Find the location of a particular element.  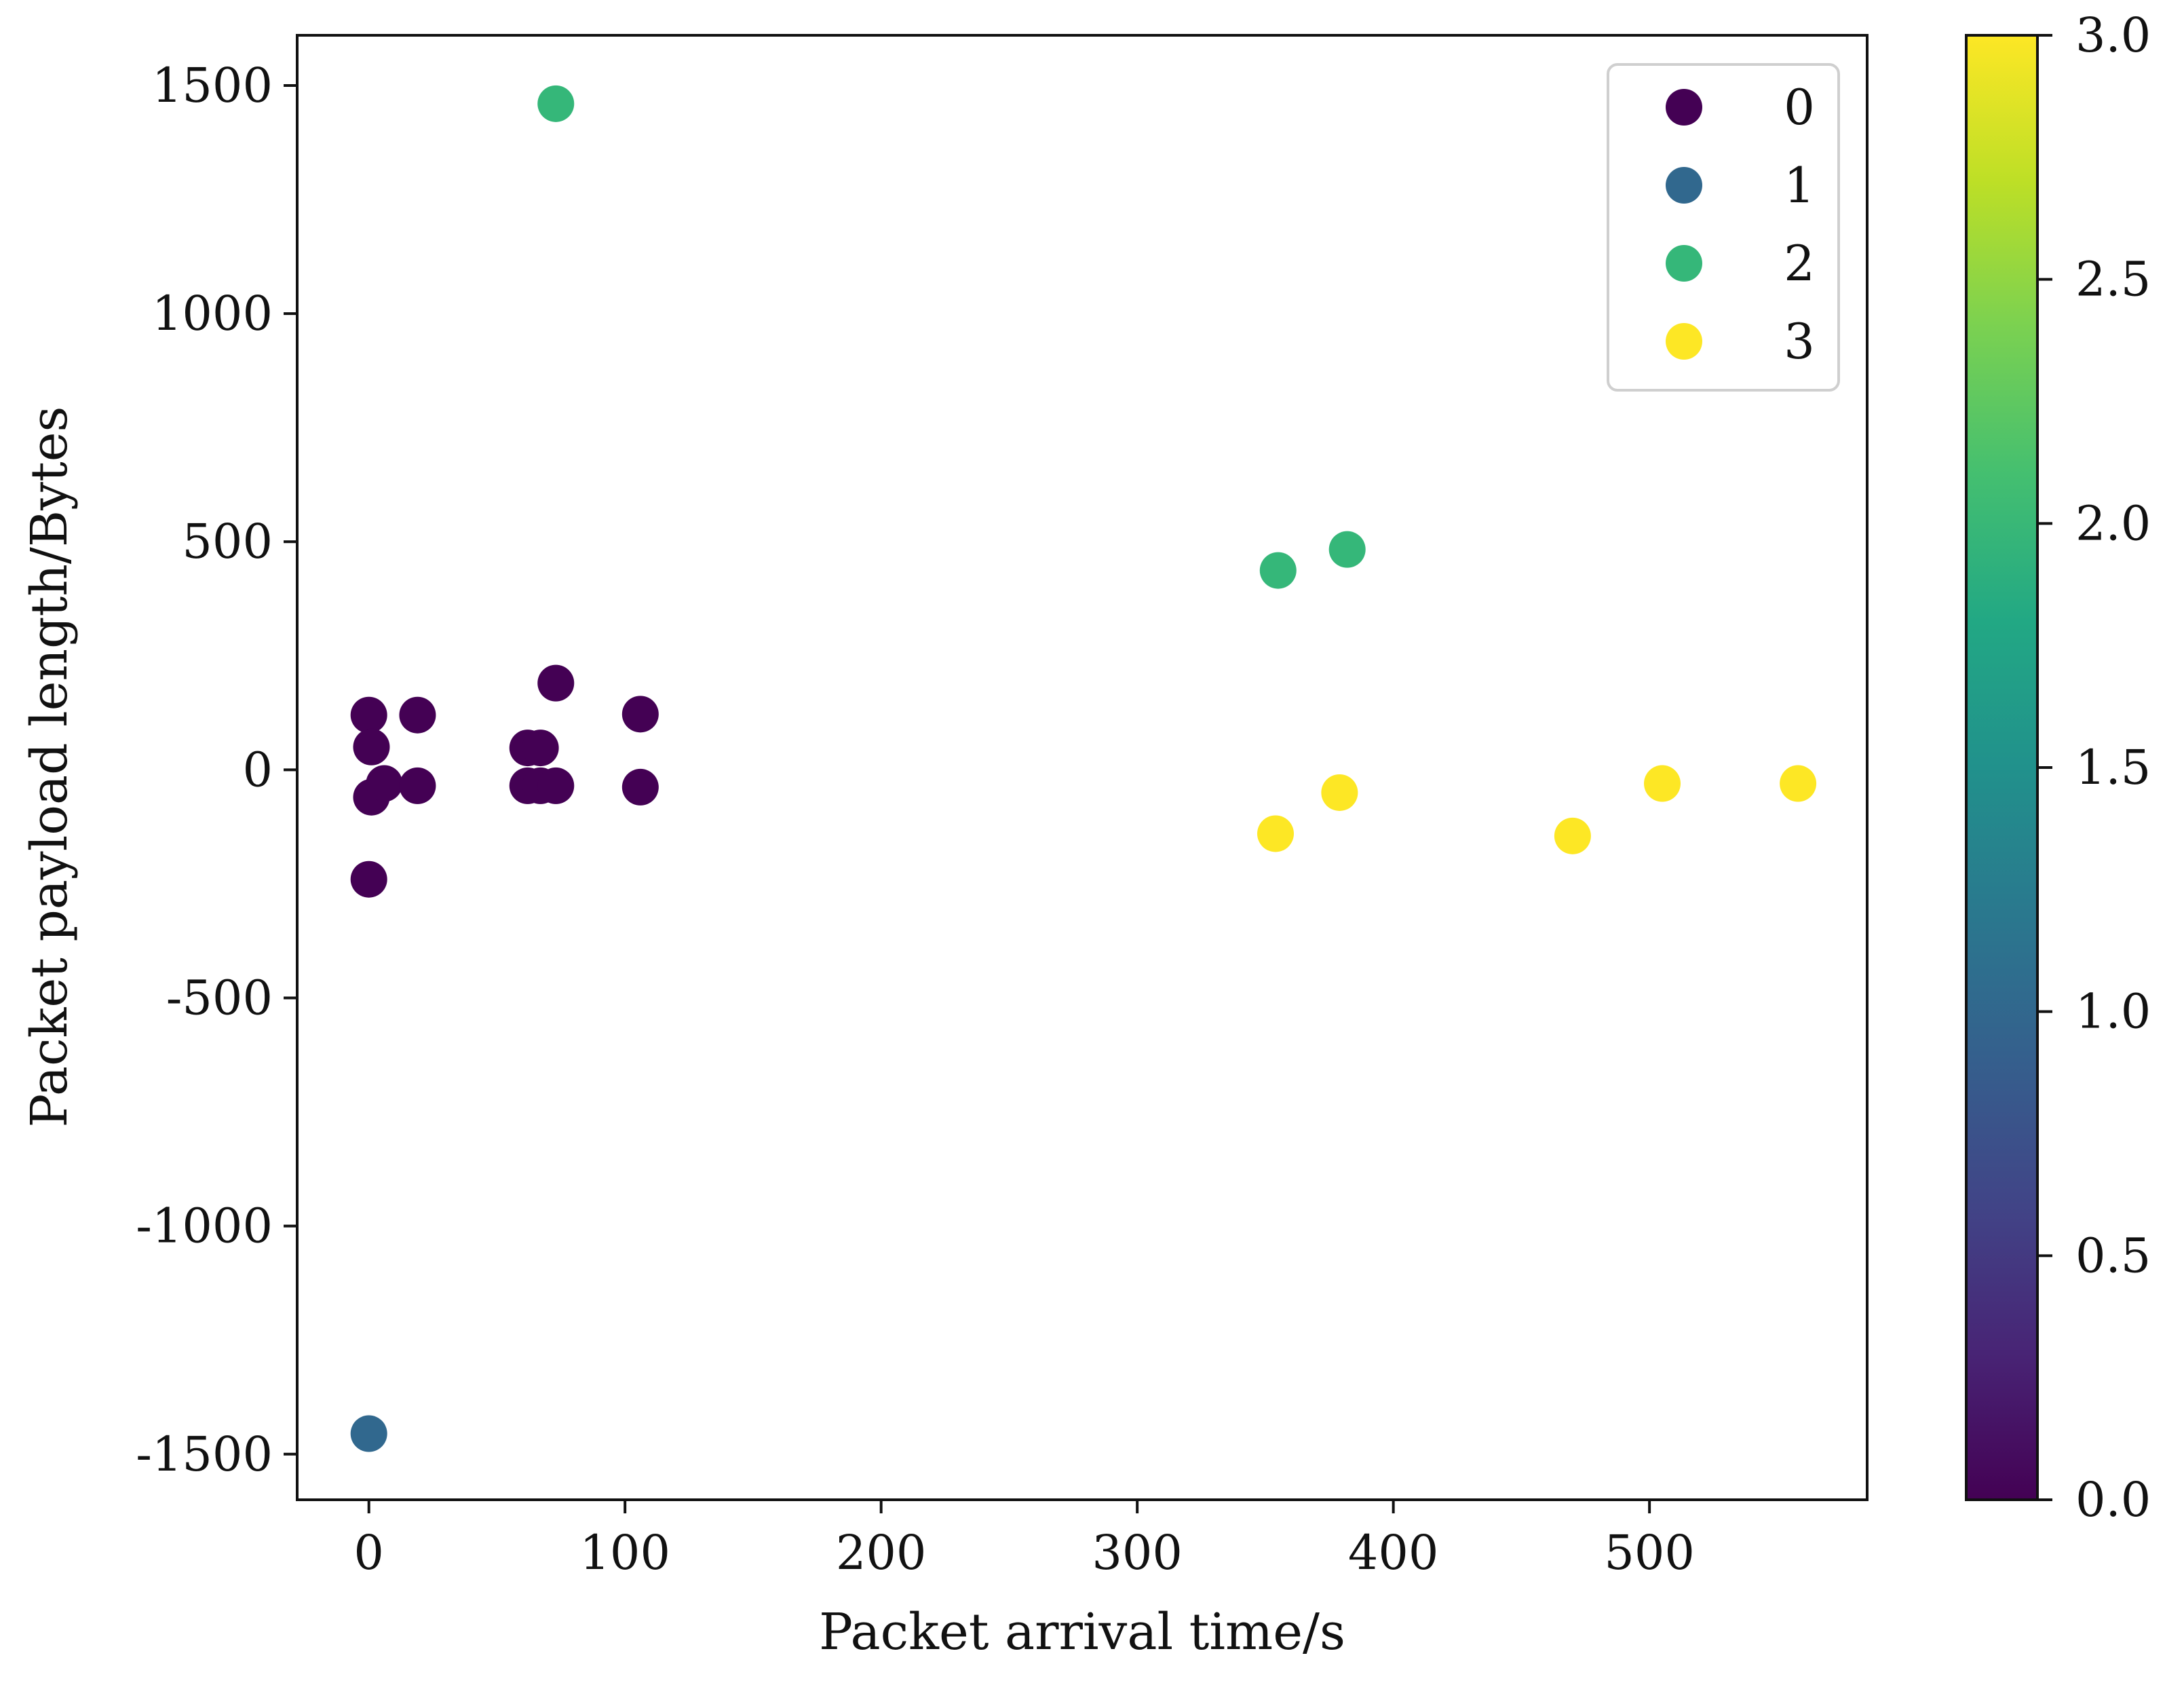

x-axis: 0 100 200 300 400 500 is located at coordinates (1024, 1540).